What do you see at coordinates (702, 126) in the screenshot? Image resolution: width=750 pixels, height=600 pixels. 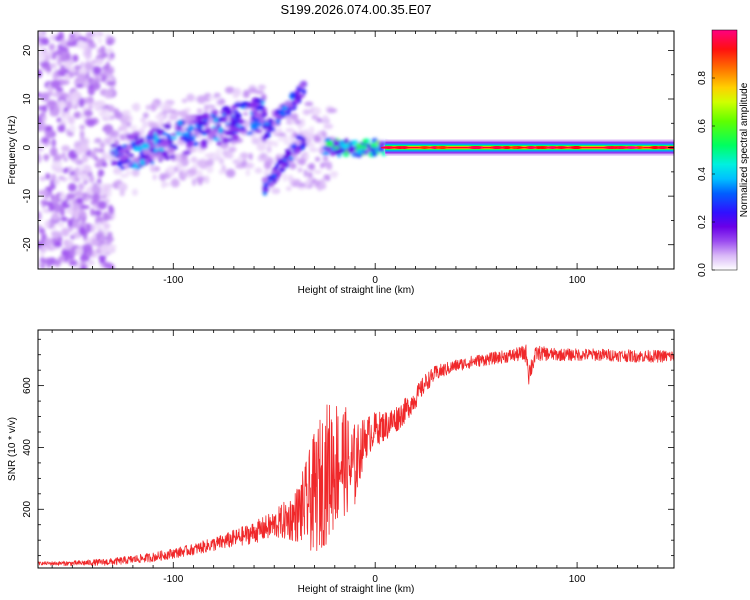 I see `colorbar-tick-label: 0.6` at bounding box center [702, 126].